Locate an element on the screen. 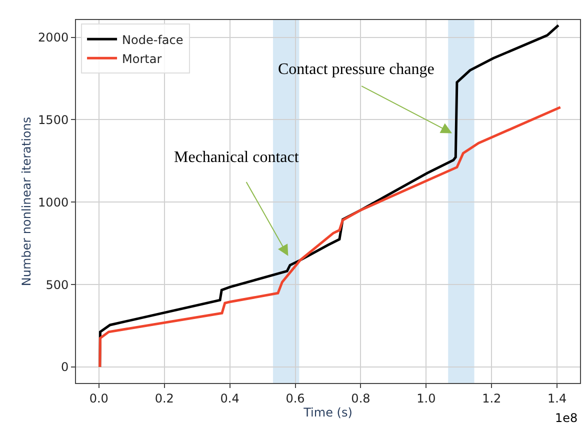 The width and height of the screenshot is (582, 431). x-tick-label: 0.4 is located at coordinates (230, 398).